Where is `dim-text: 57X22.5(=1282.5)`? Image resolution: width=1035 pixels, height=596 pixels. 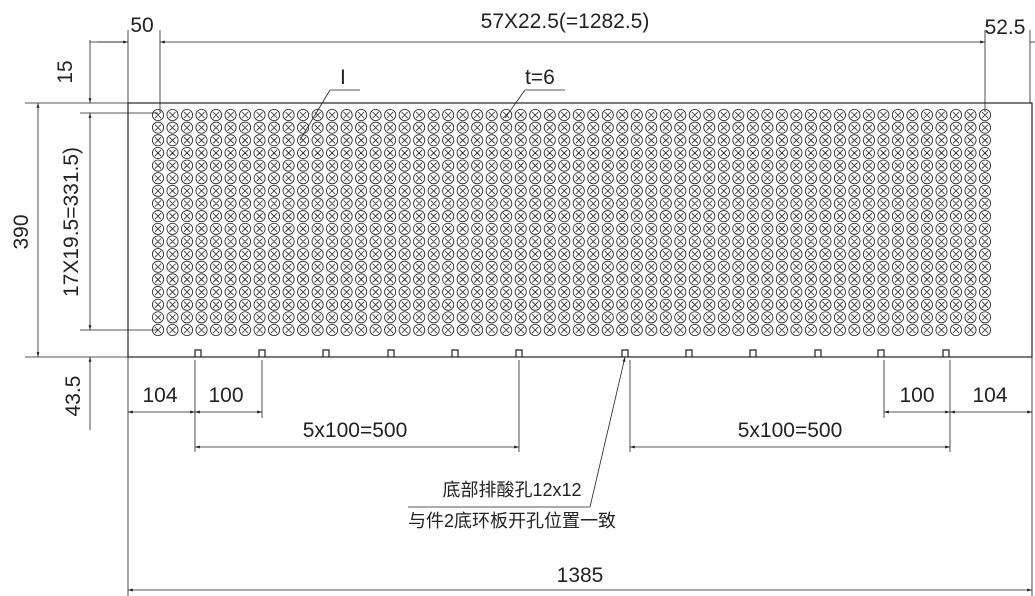
dim-text: 57X22.5(=1282.5) is located at coordinates (565, 21).